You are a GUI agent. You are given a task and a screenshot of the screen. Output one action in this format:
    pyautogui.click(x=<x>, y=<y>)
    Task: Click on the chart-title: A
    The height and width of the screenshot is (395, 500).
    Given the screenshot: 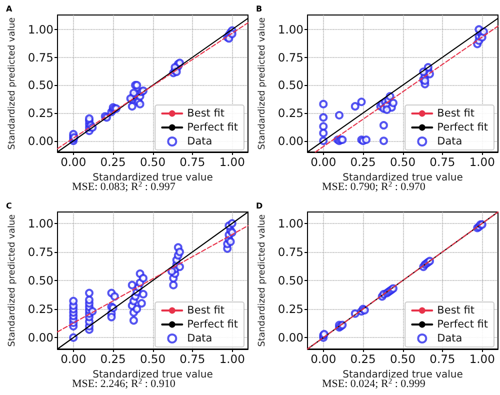 What is the action you would take?
    pyautogui.click(x=9, y=9)
    